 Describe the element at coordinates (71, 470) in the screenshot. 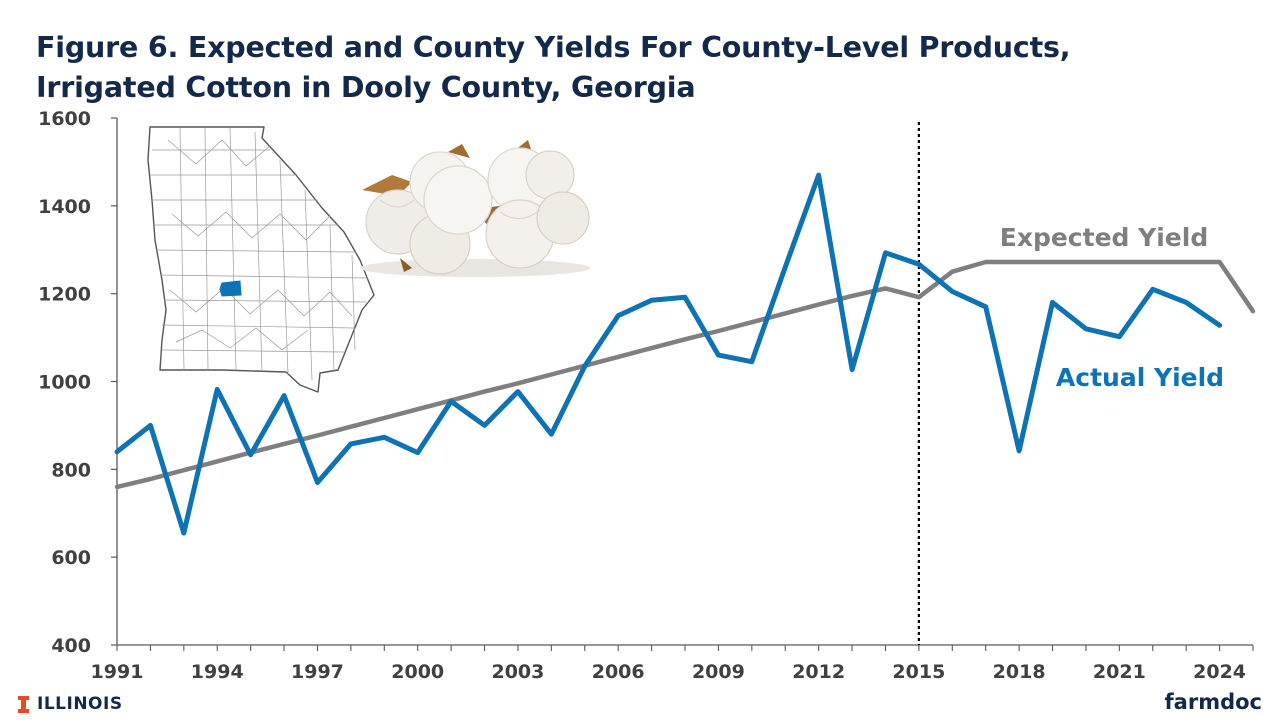

I see `y-tick-label: 800` at that location.